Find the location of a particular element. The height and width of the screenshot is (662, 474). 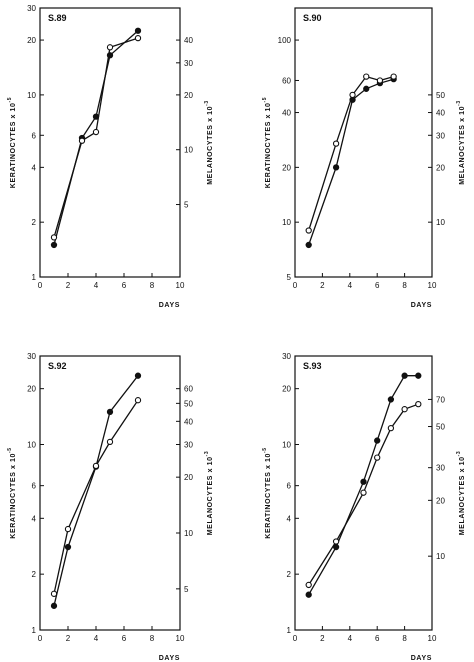

left-axis-title-text: KERATINOCYTES x 10 is located at coordinates (268, 145).